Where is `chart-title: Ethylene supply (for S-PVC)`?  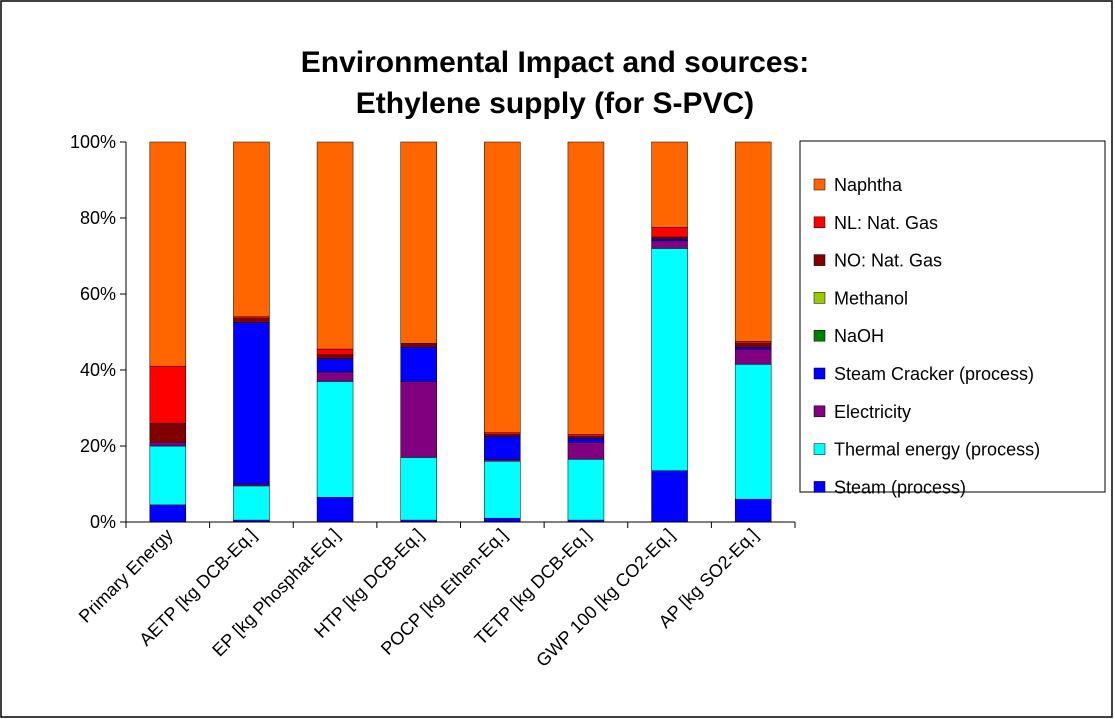 chart-title: Ethylene supply (for S-PVC) is located at coordinates (555, 103).